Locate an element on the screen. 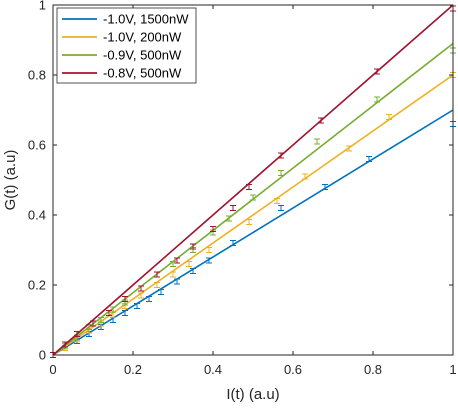 The image size is (458, 408). y-tick-label: 0.2 is located at coordinates (37, 285).